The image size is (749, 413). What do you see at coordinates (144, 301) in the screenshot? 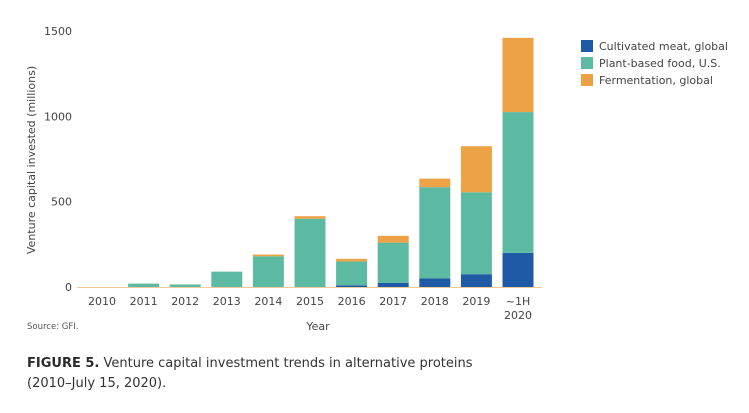
I see `x-tick-label: 2011` at bounding box center [144, 301].